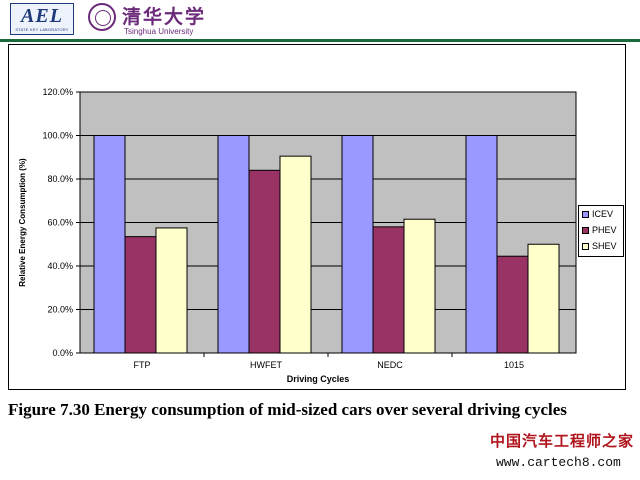  I want to click on lab-logo: AEL STATE KEY LABORATORY, so click(42, 19).